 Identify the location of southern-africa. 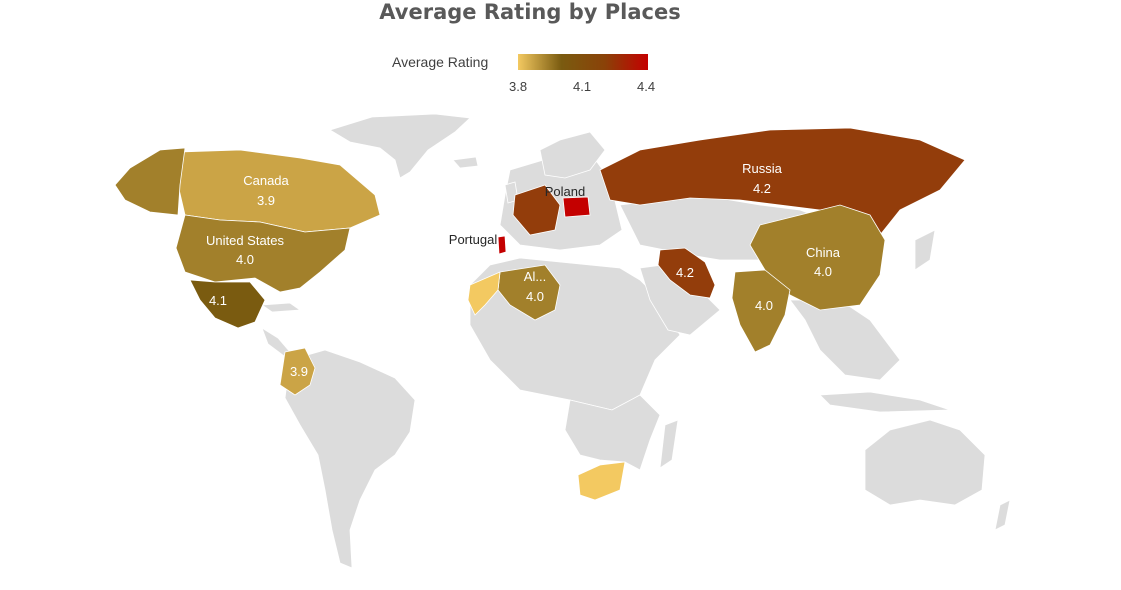
(612, 432).